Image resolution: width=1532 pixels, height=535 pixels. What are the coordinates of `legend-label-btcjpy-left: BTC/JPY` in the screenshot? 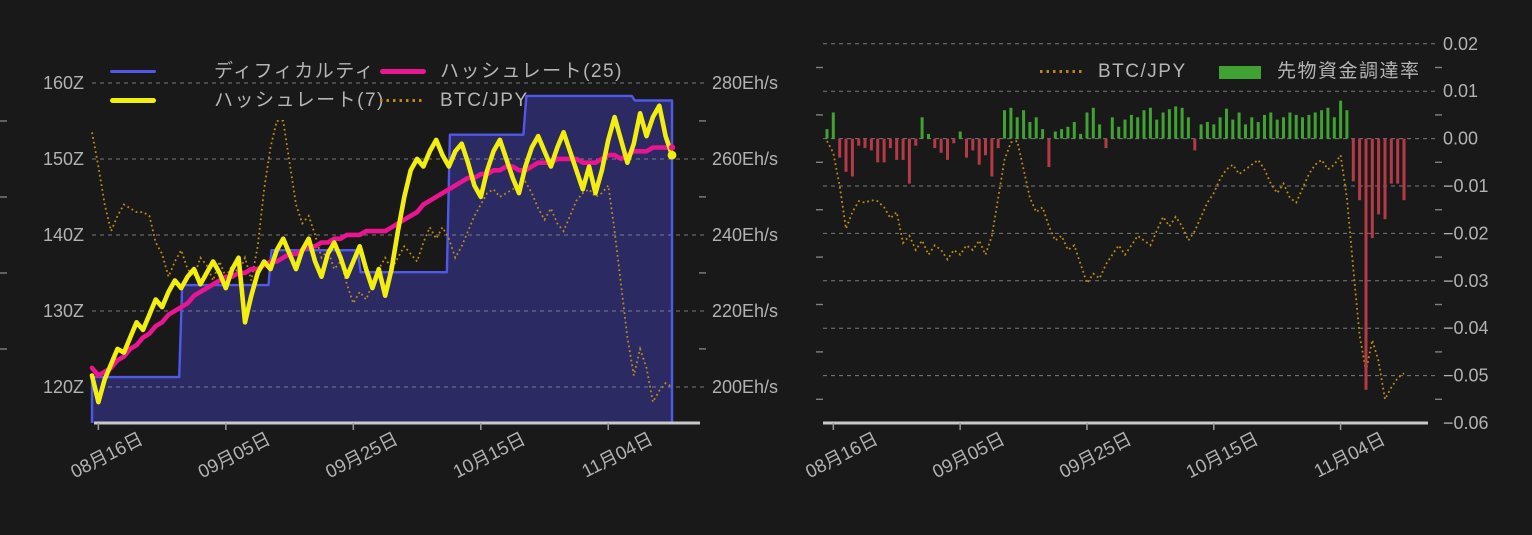 It's located at (484, 100).